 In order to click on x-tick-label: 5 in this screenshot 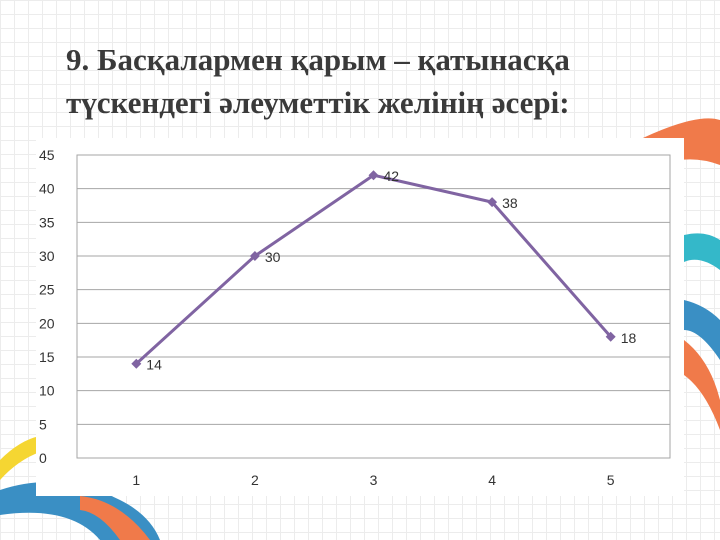, I will do `click(611, 480)`.